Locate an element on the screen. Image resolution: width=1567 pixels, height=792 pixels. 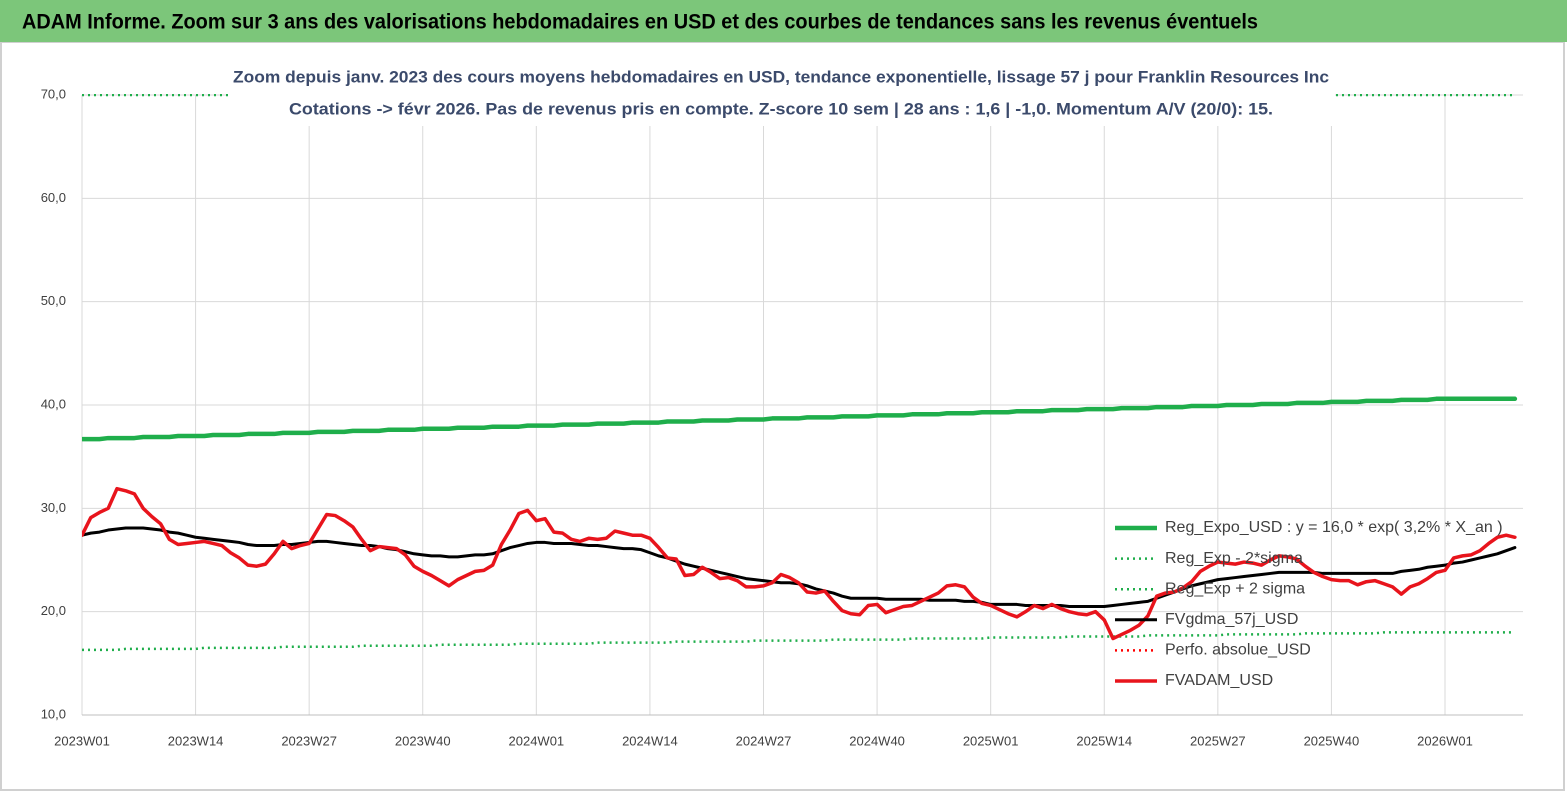
y-tick-label: 30,0 is located at coordinates (53, 507).